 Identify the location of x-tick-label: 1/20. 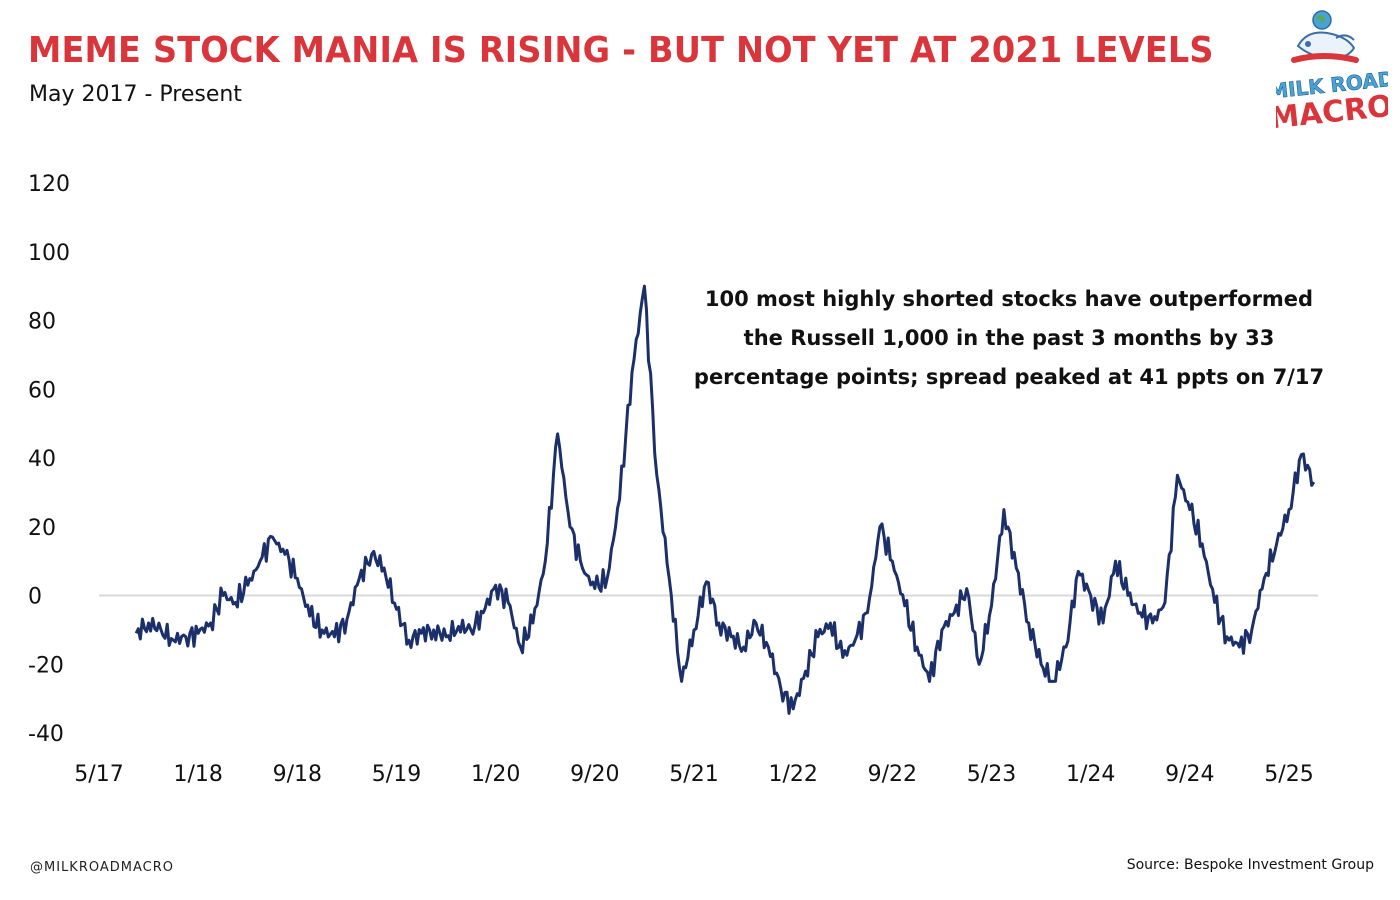
(495, 774).